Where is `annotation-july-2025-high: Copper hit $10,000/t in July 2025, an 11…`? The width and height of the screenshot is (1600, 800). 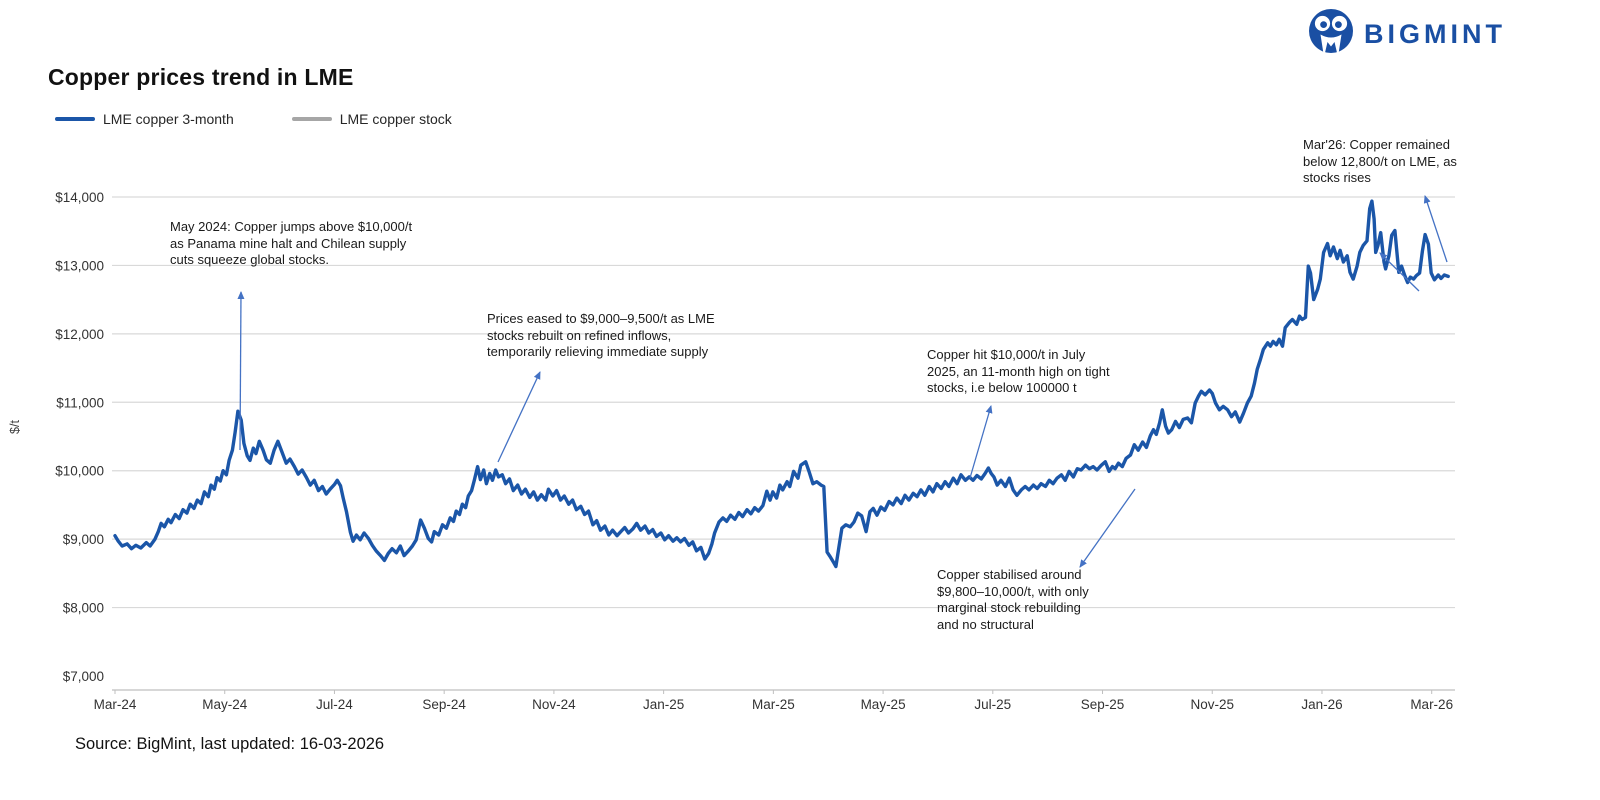 annotation-july-2025-high: Copper hit $10,000/t in July 2025, an 11… is located at coordinates (1018, 371).